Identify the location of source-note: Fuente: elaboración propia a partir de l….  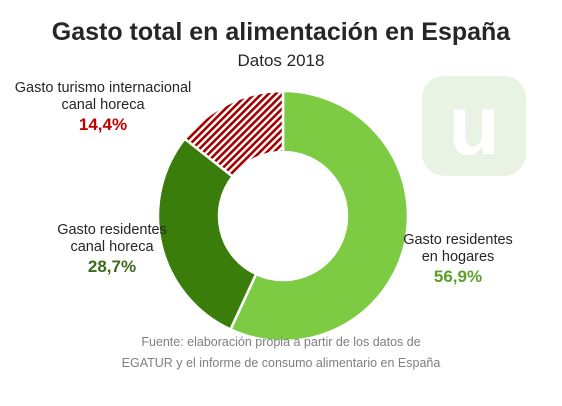
(281, 353).